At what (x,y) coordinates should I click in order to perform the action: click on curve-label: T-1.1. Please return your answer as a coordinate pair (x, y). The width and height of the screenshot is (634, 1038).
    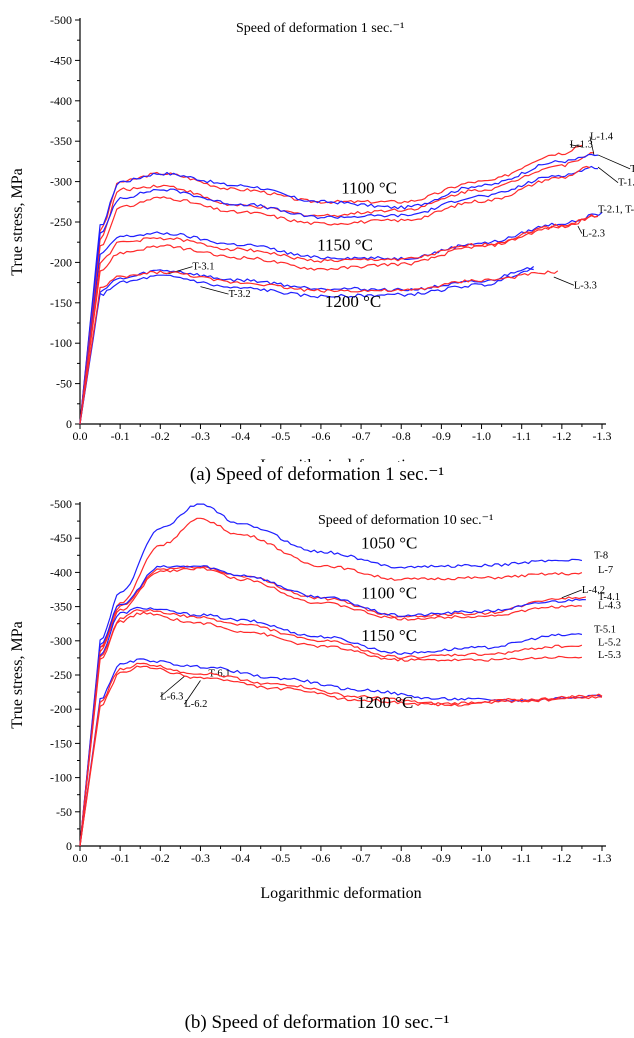
    Looking at the image, I should click on (632, 169).